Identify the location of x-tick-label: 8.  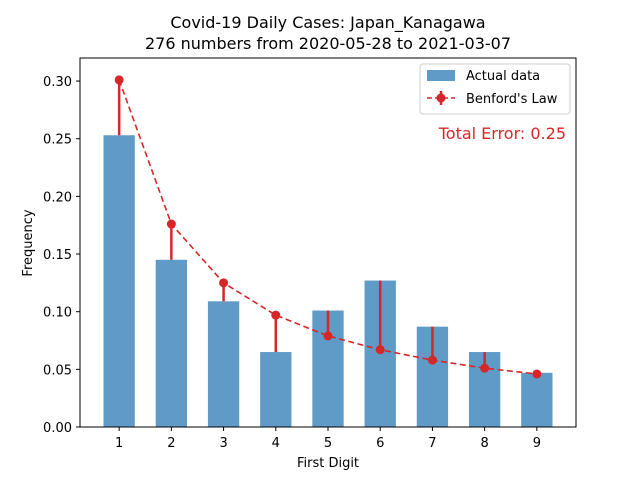
(484, 443).